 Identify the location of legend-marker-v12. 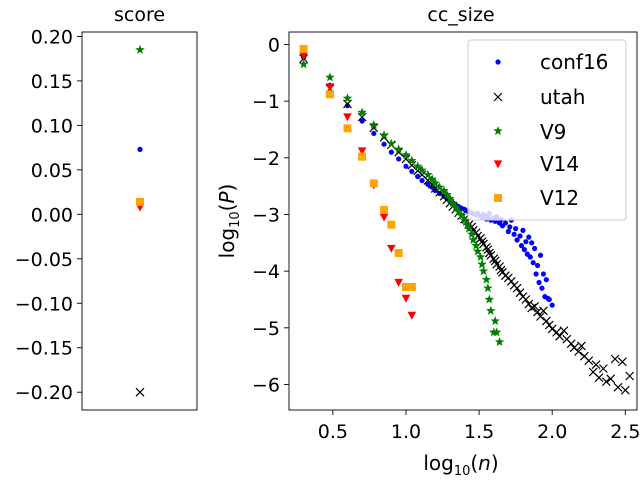
(498, 198).